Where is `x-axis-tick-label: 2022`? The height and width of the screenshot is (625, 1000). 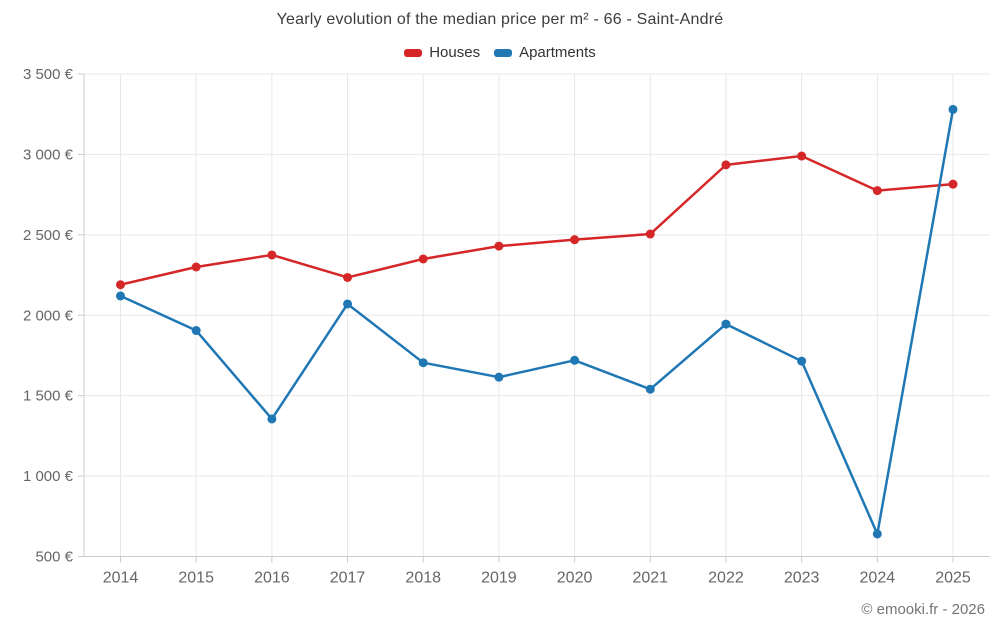 x-axis-tick-label: 2022 is located at coordinates (726, 578).